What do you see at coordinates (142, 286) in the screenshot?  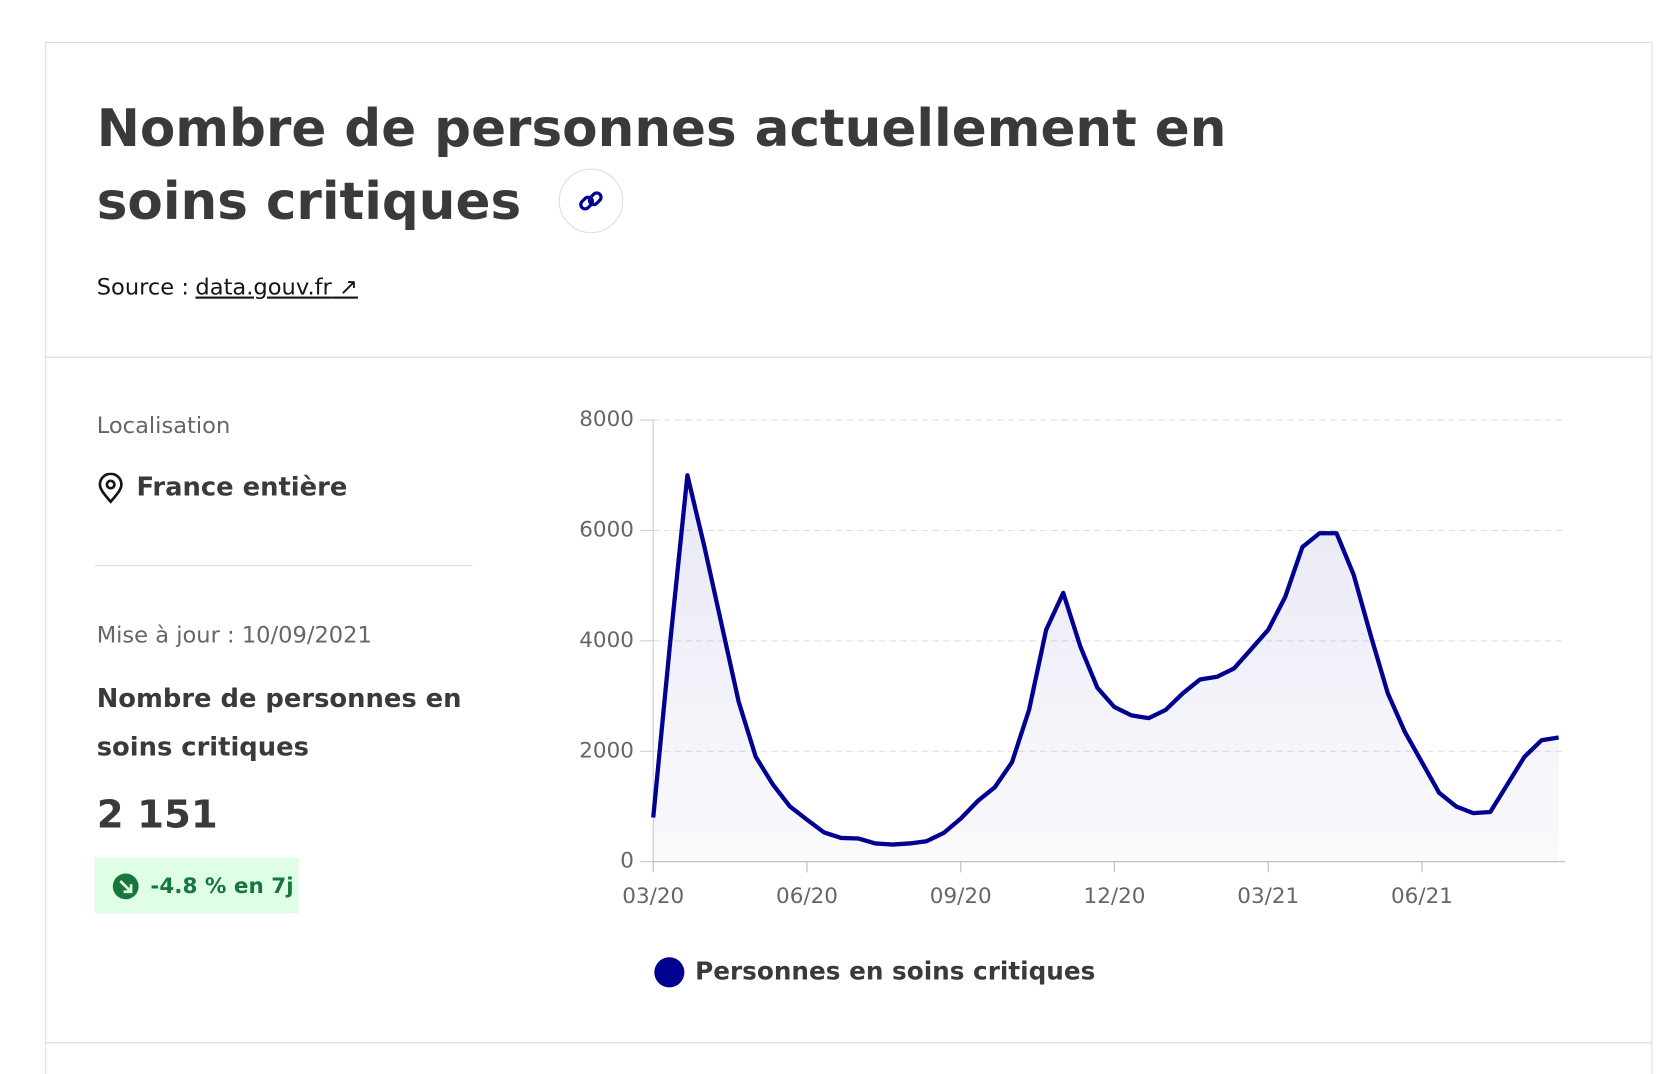 I see `source-label: Source :` at bounding box center [142, 286].